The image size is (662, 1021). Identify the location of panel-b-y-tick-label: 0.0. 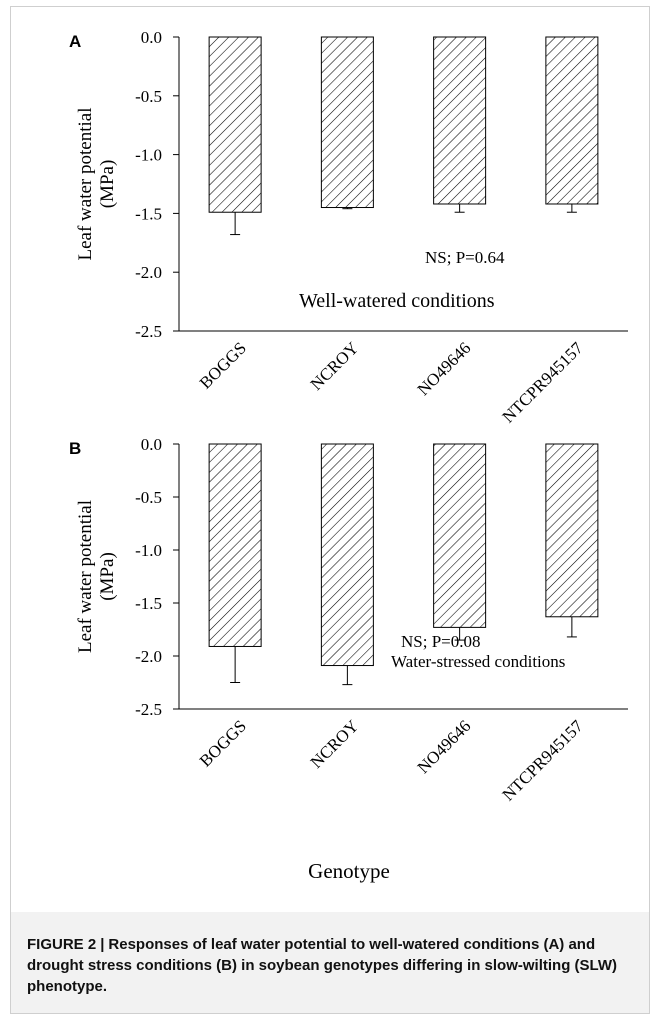
(151, 444).